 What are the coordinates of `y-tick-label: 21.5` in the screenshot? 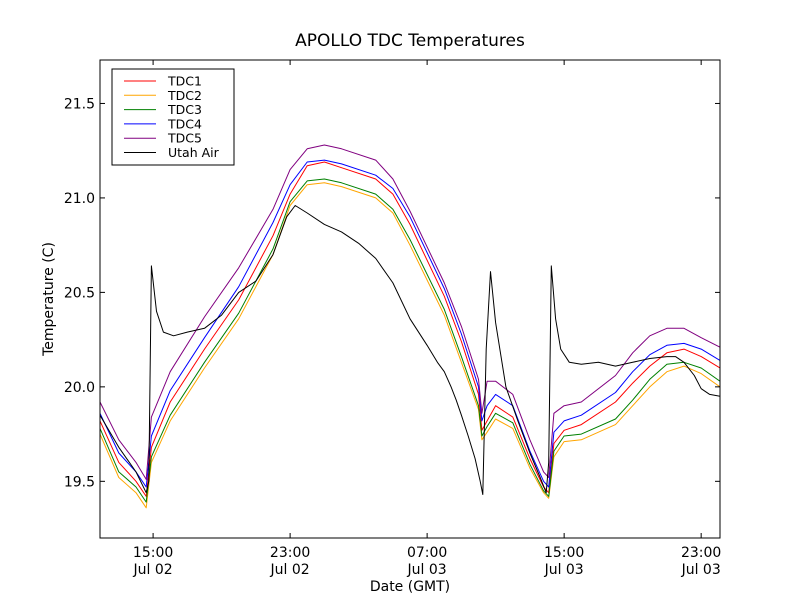 It's located at (79, 104).